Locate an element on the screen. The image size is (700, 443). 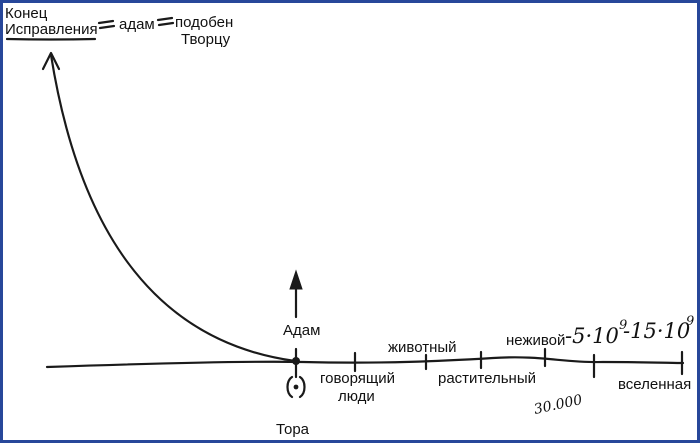
label-inanimate: неживой is located at coordinates (535, 340).